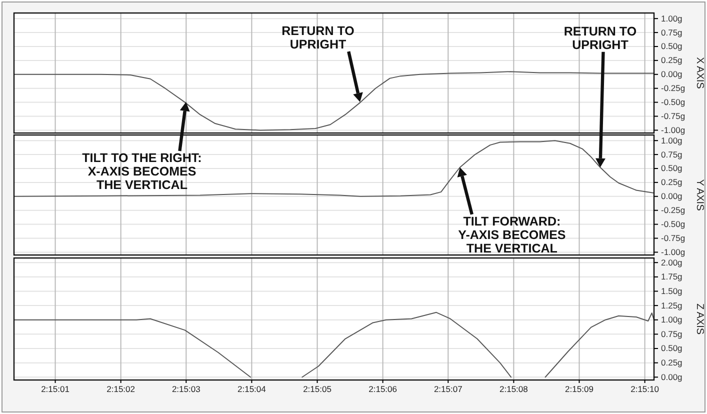 This screenshot has height=414, width=707. What do you see at coordinates (317, 389) in the screenshot?
I see `x-tick-label: 2:15:05` at bounding box center [317, 389].